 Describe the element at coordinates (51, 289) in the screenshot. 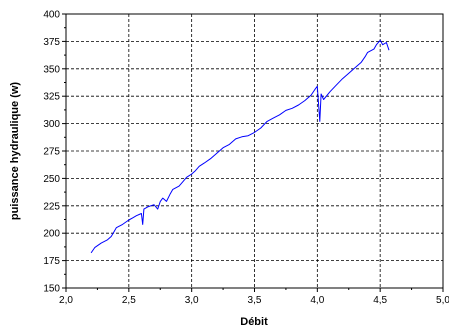

I see `y-tick-label: 150` at that location.